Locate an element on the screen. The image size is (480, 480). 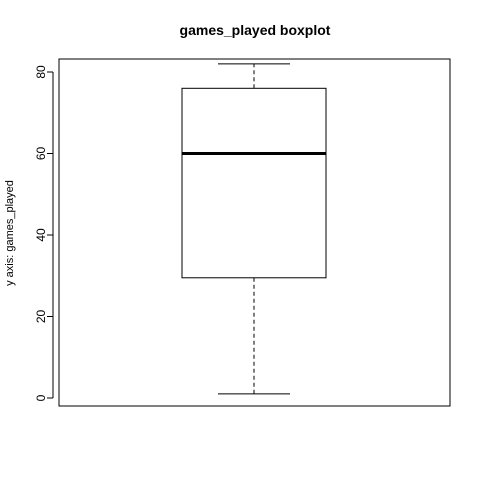
y-tick-label: 40 is located at coordinates (41, 235).